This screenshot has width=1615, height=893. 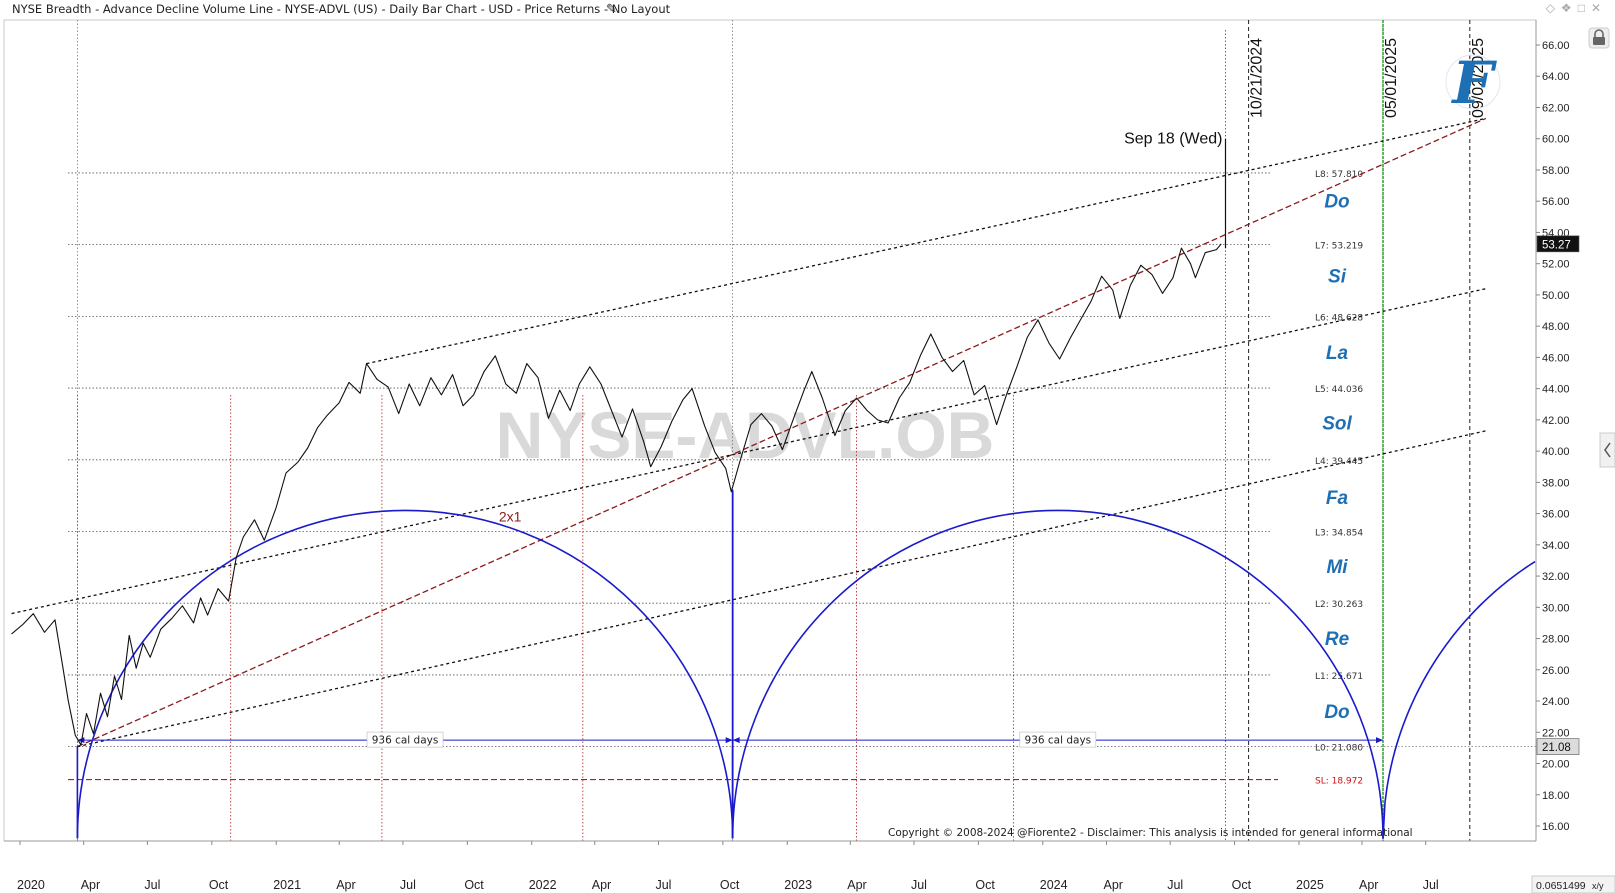 I want to click on solfege-label: Si, so click(x=1337, y=276).